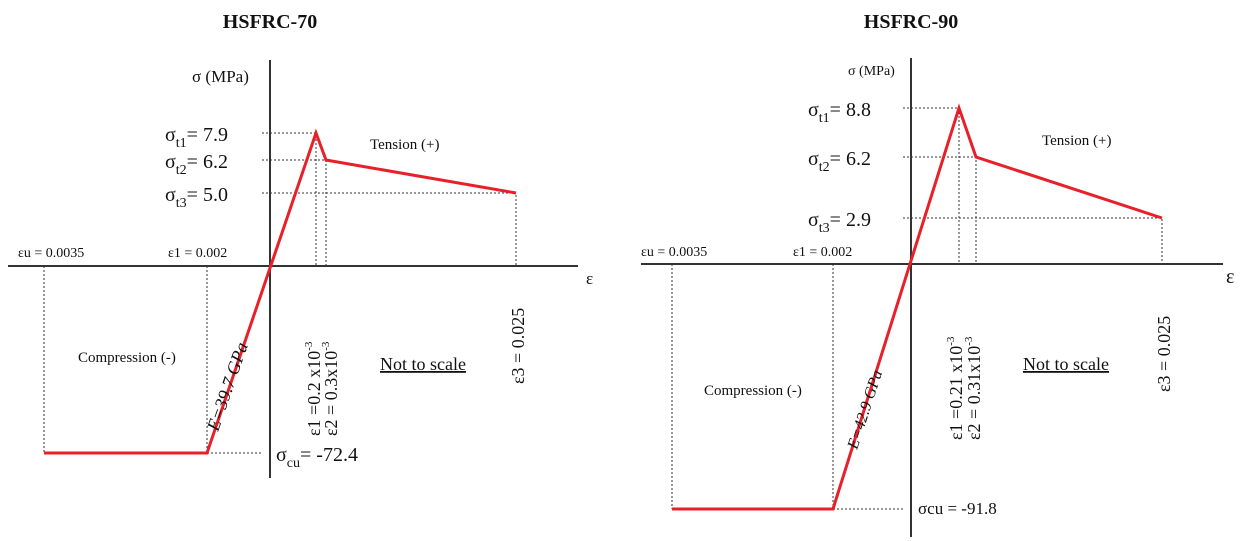  I want to click on right-e2t-label: ε2 = 0.31x10-3, so click(973, 388).